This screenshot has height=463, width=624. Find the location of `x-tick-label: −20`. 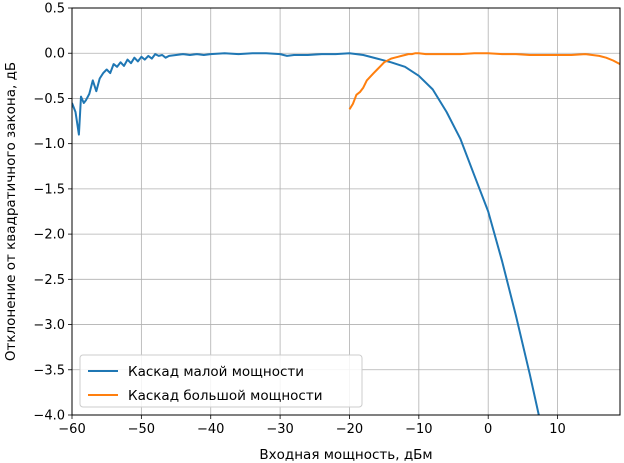

x-tick-label: −20 is located at coordinates (349, 429).